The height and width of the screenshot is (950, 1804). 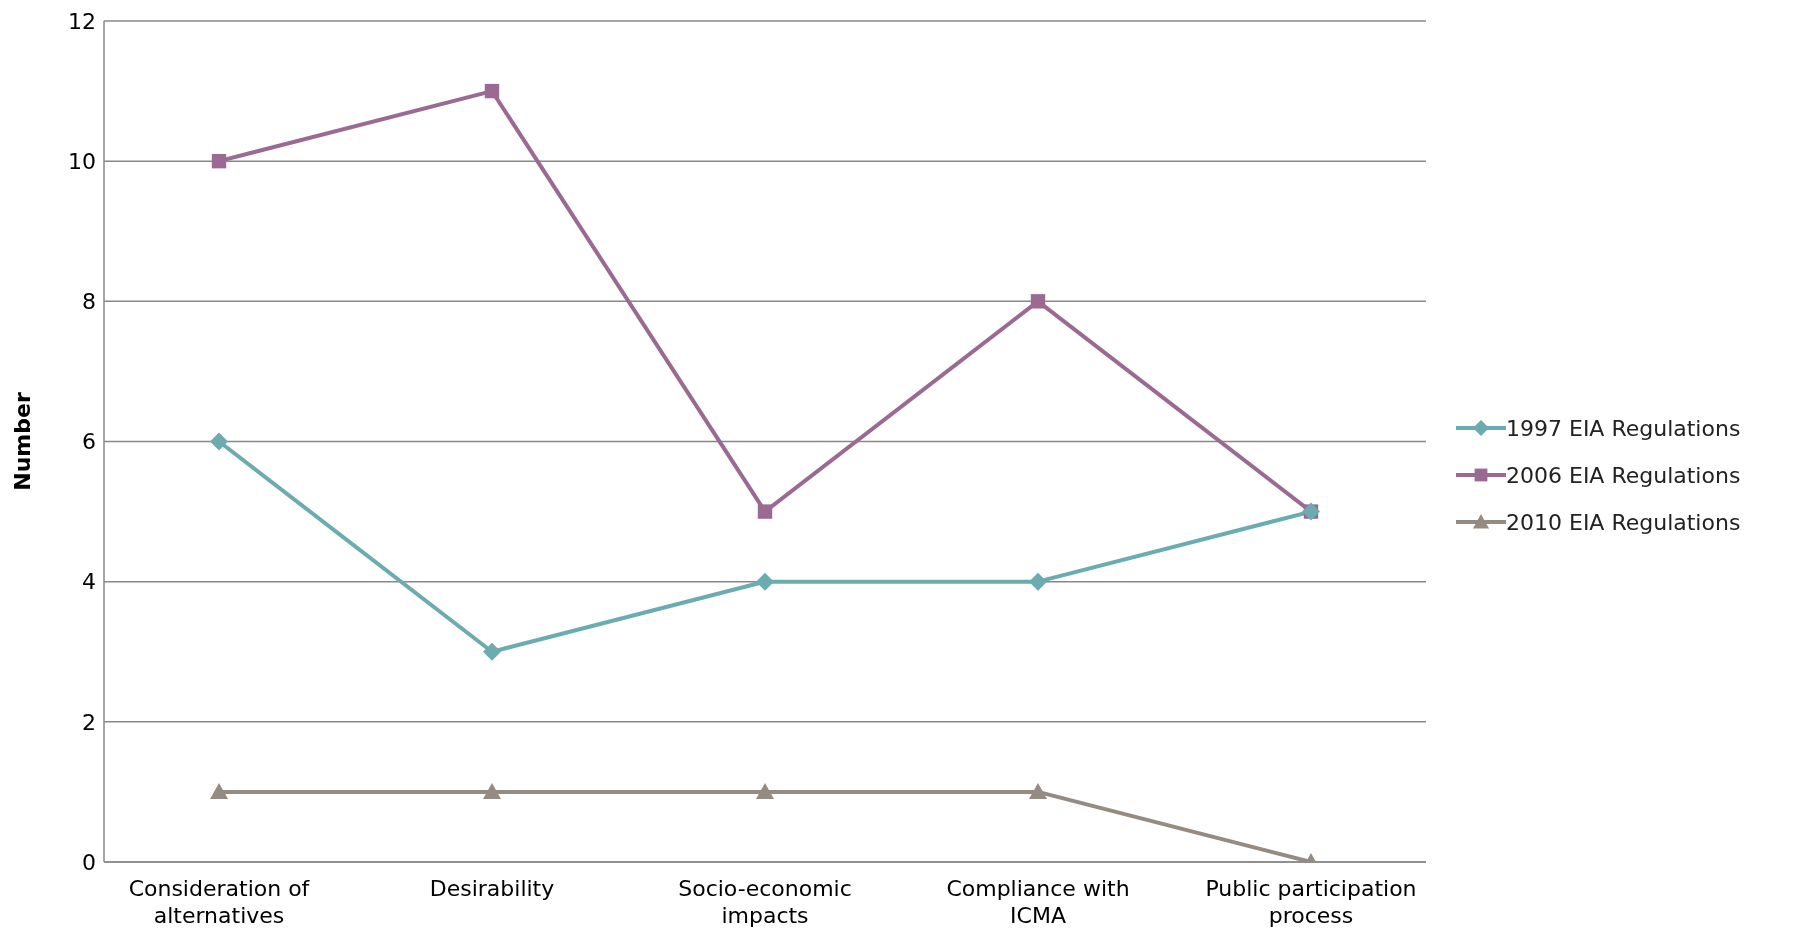 I want to click on x-tick-label: Public participation process, so click(x=1311, y=902).